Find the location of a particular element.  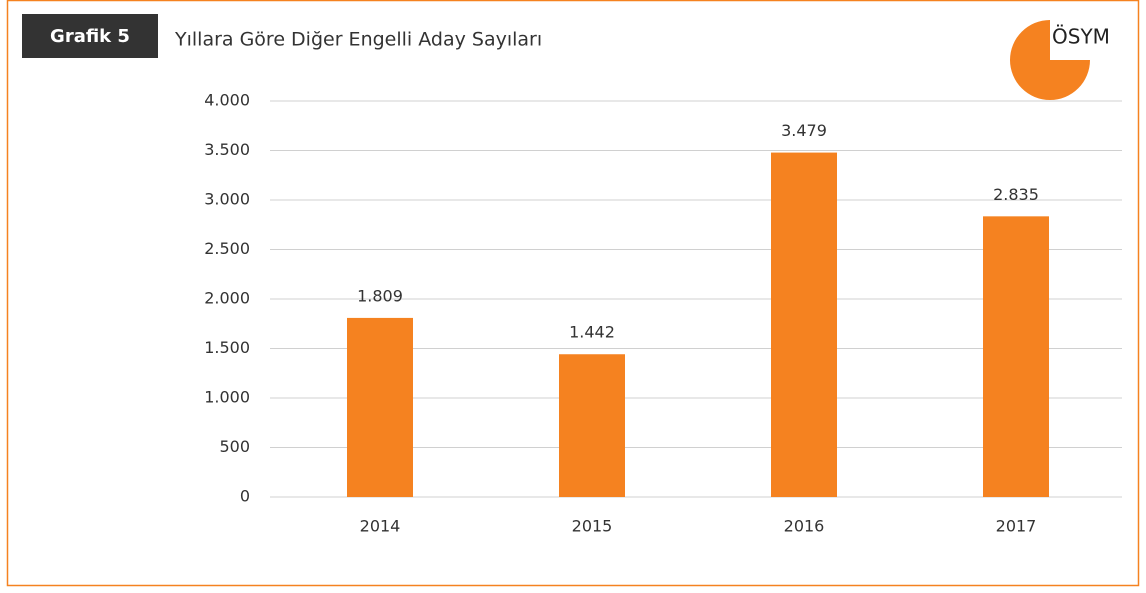

logo-mark is located at coordinates (1050, 60).